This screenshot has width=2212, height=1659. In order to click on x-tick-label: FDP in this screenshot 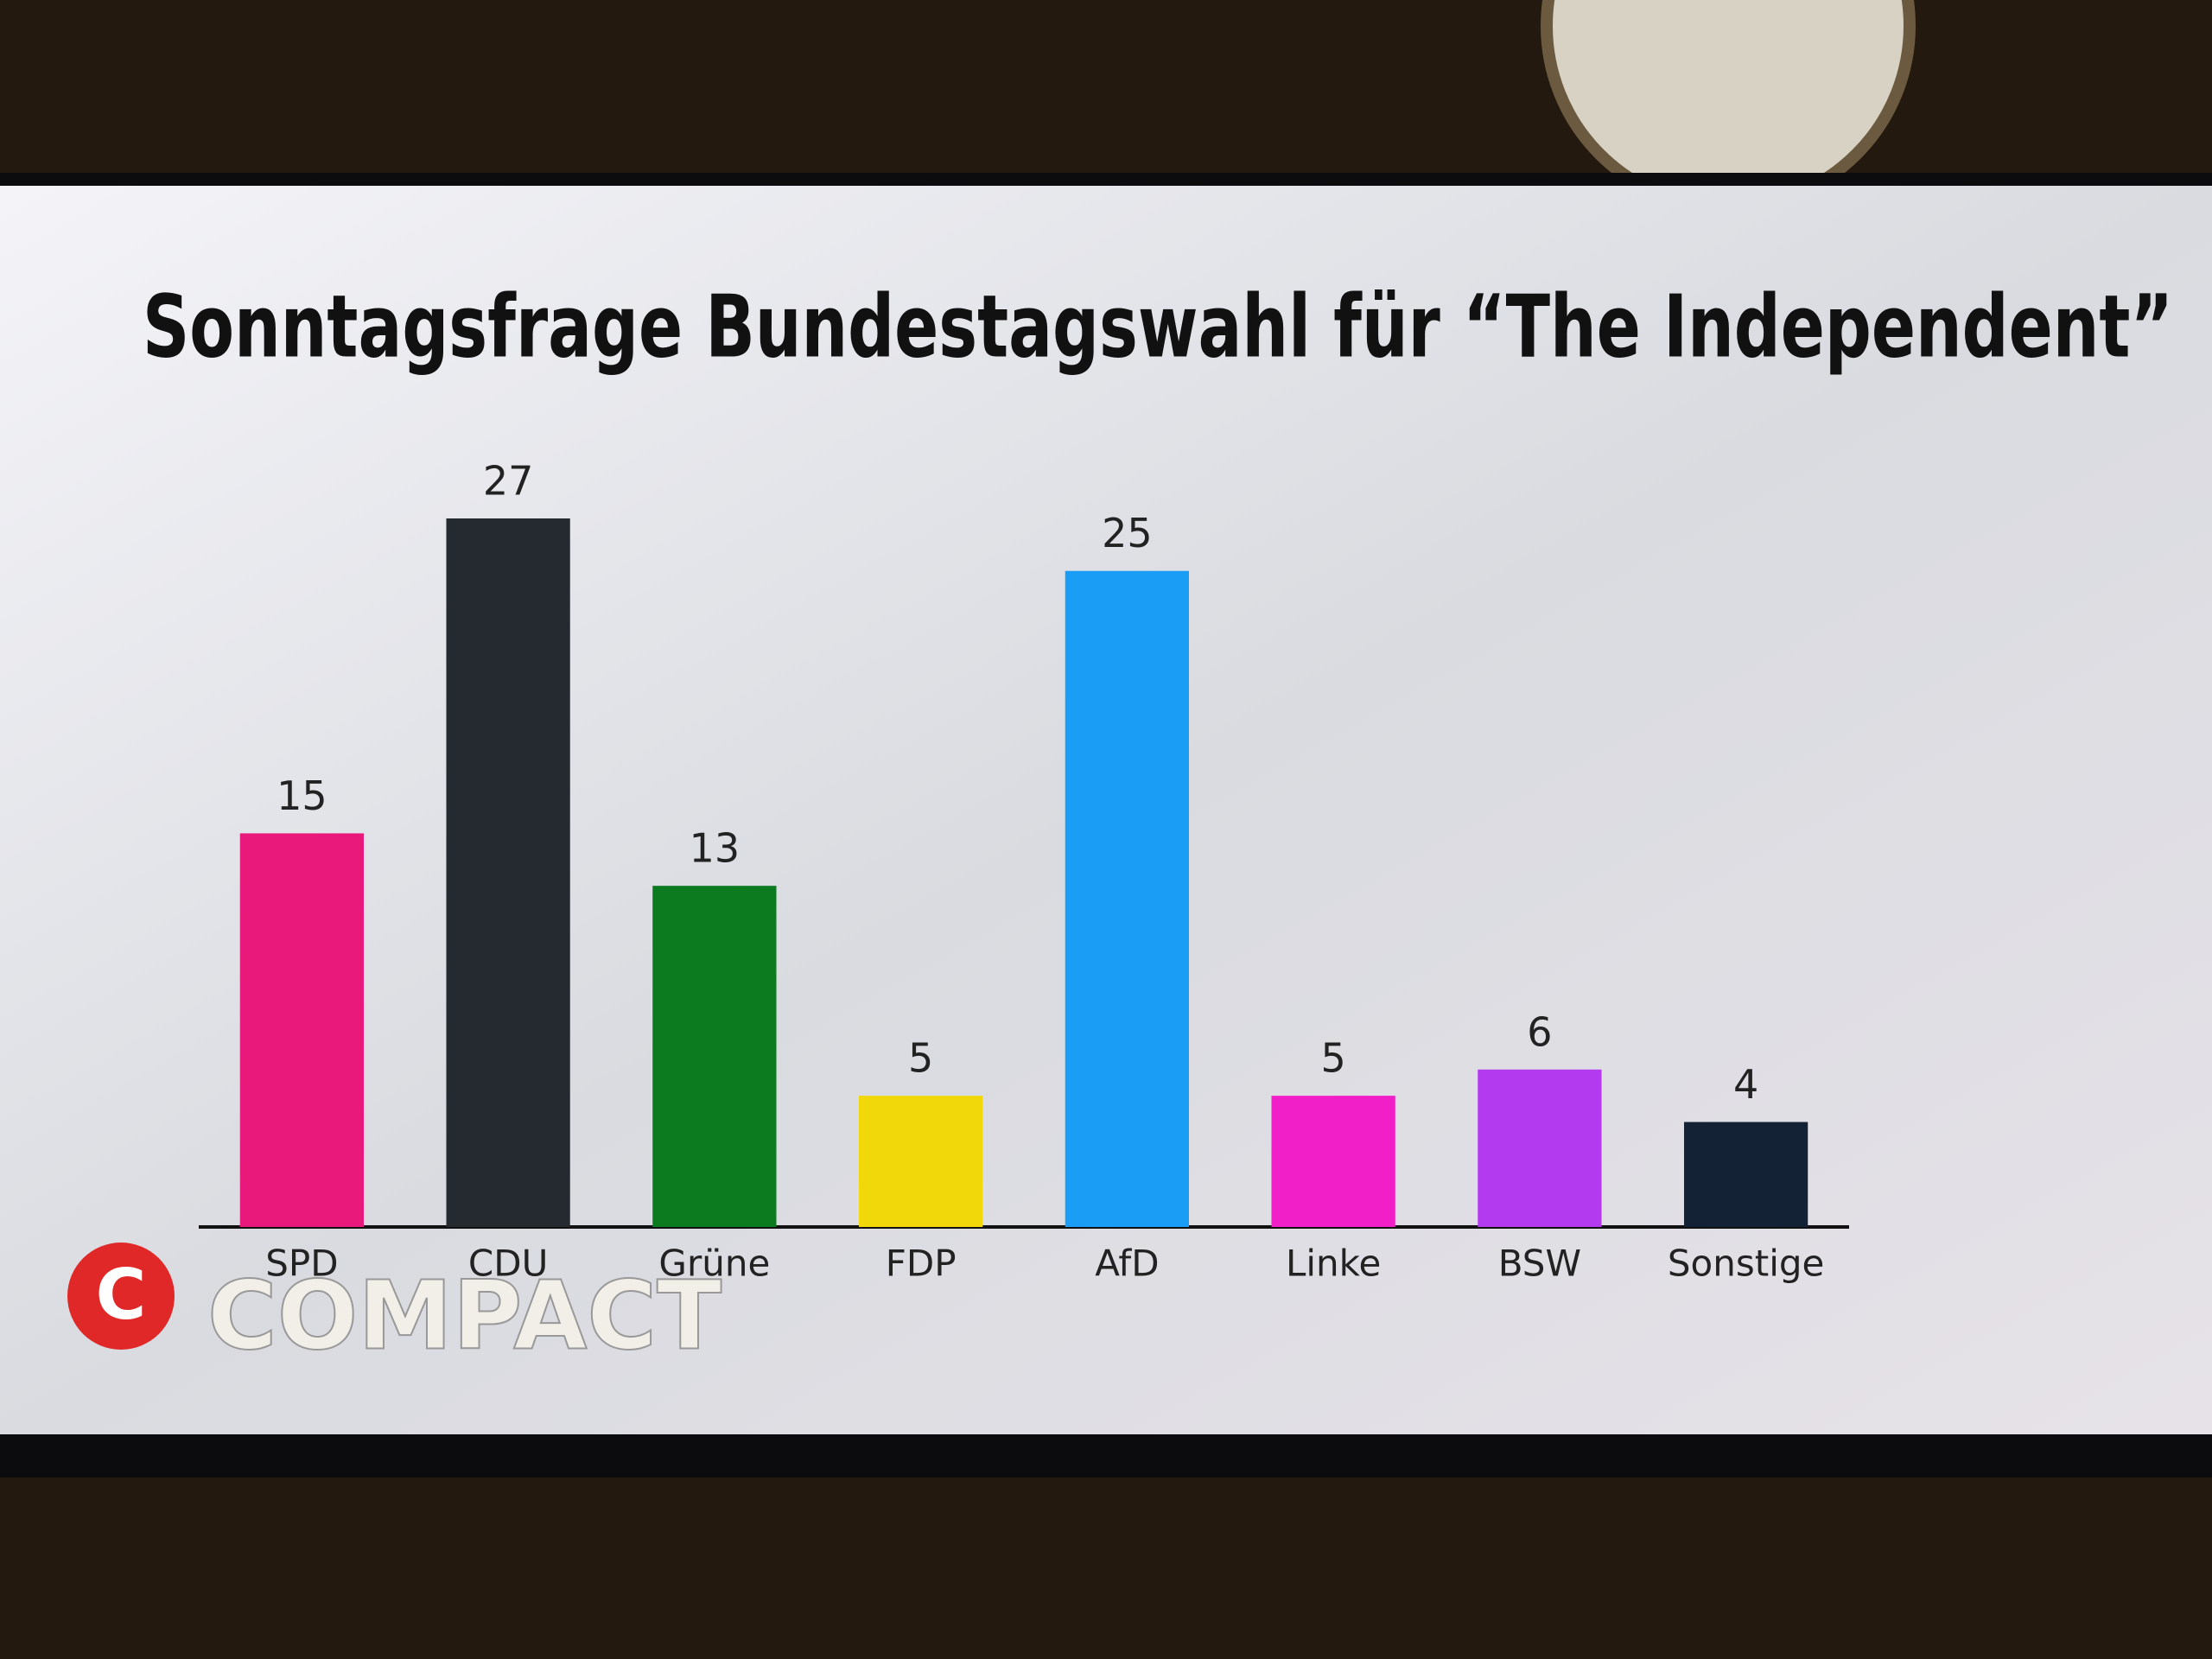, I will do `click(921, 1264)`.